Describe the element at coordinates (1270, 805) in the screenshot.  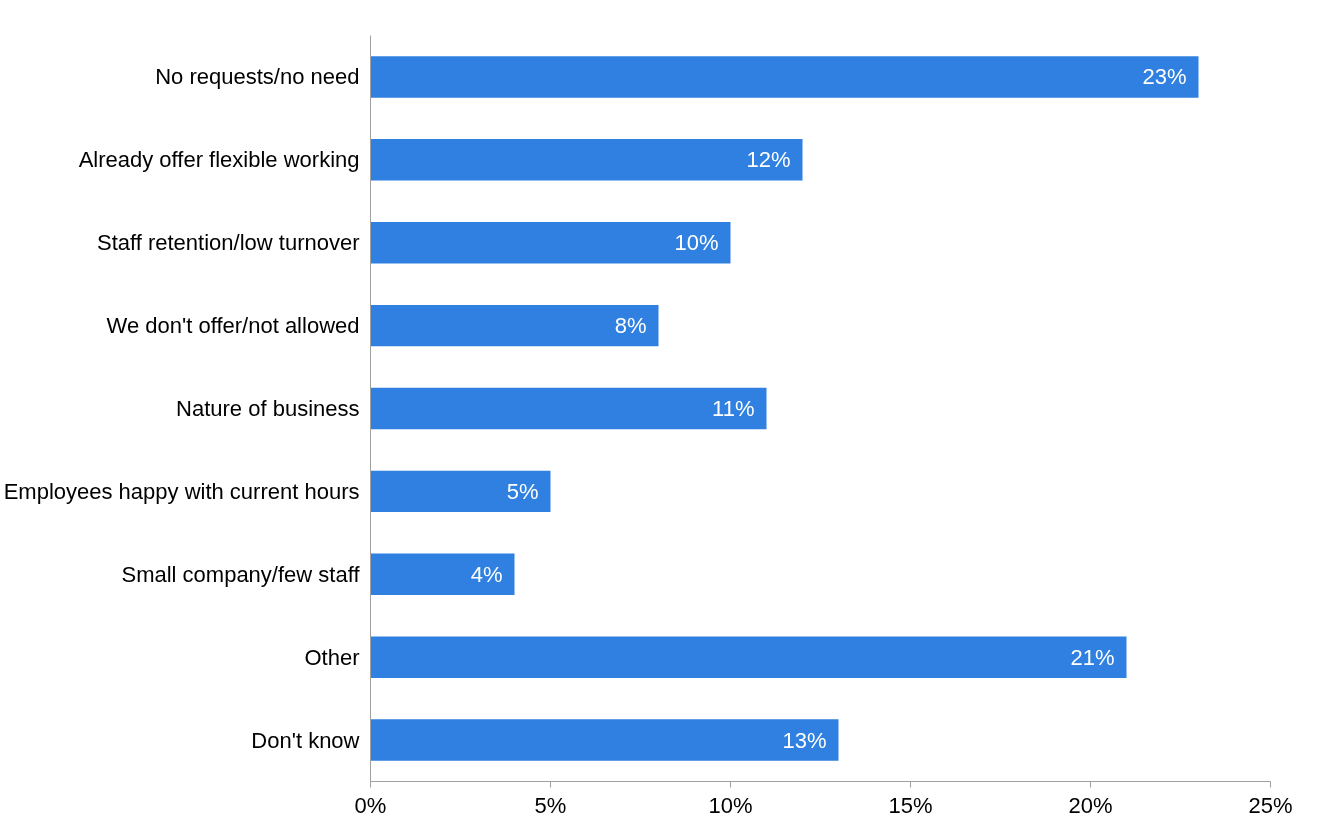
I see `x-tick-label: 25%` at that location.